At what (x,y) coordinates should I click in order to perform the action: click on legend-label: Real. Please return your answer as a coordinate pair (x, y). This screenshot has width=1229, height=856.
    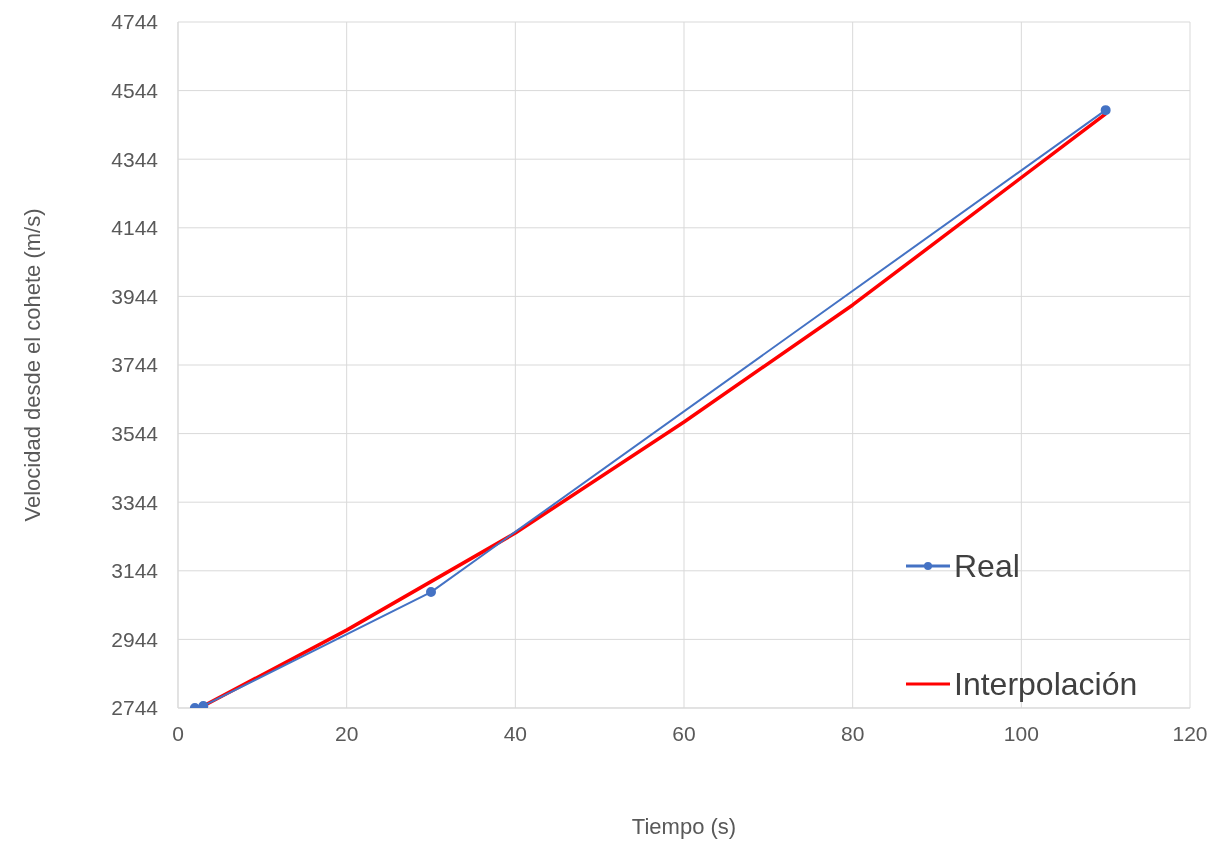
    Looking at the image, I should click on (987, 566).